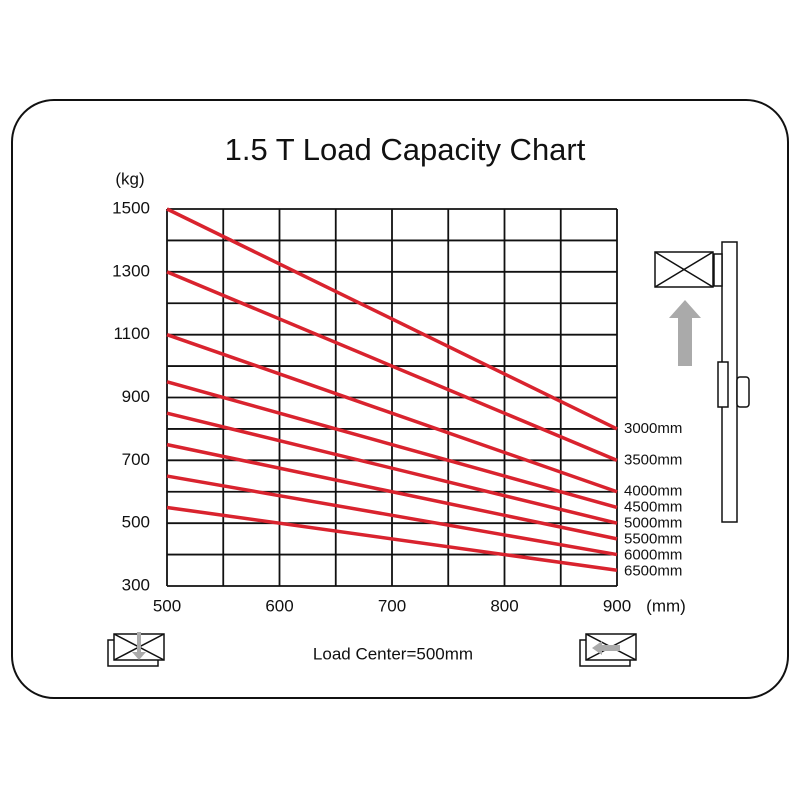 This screenshot has width=800, height=805. Describe the element at coordinates (702, 382) in the screenshot. I see `forklift-icon` at that location.